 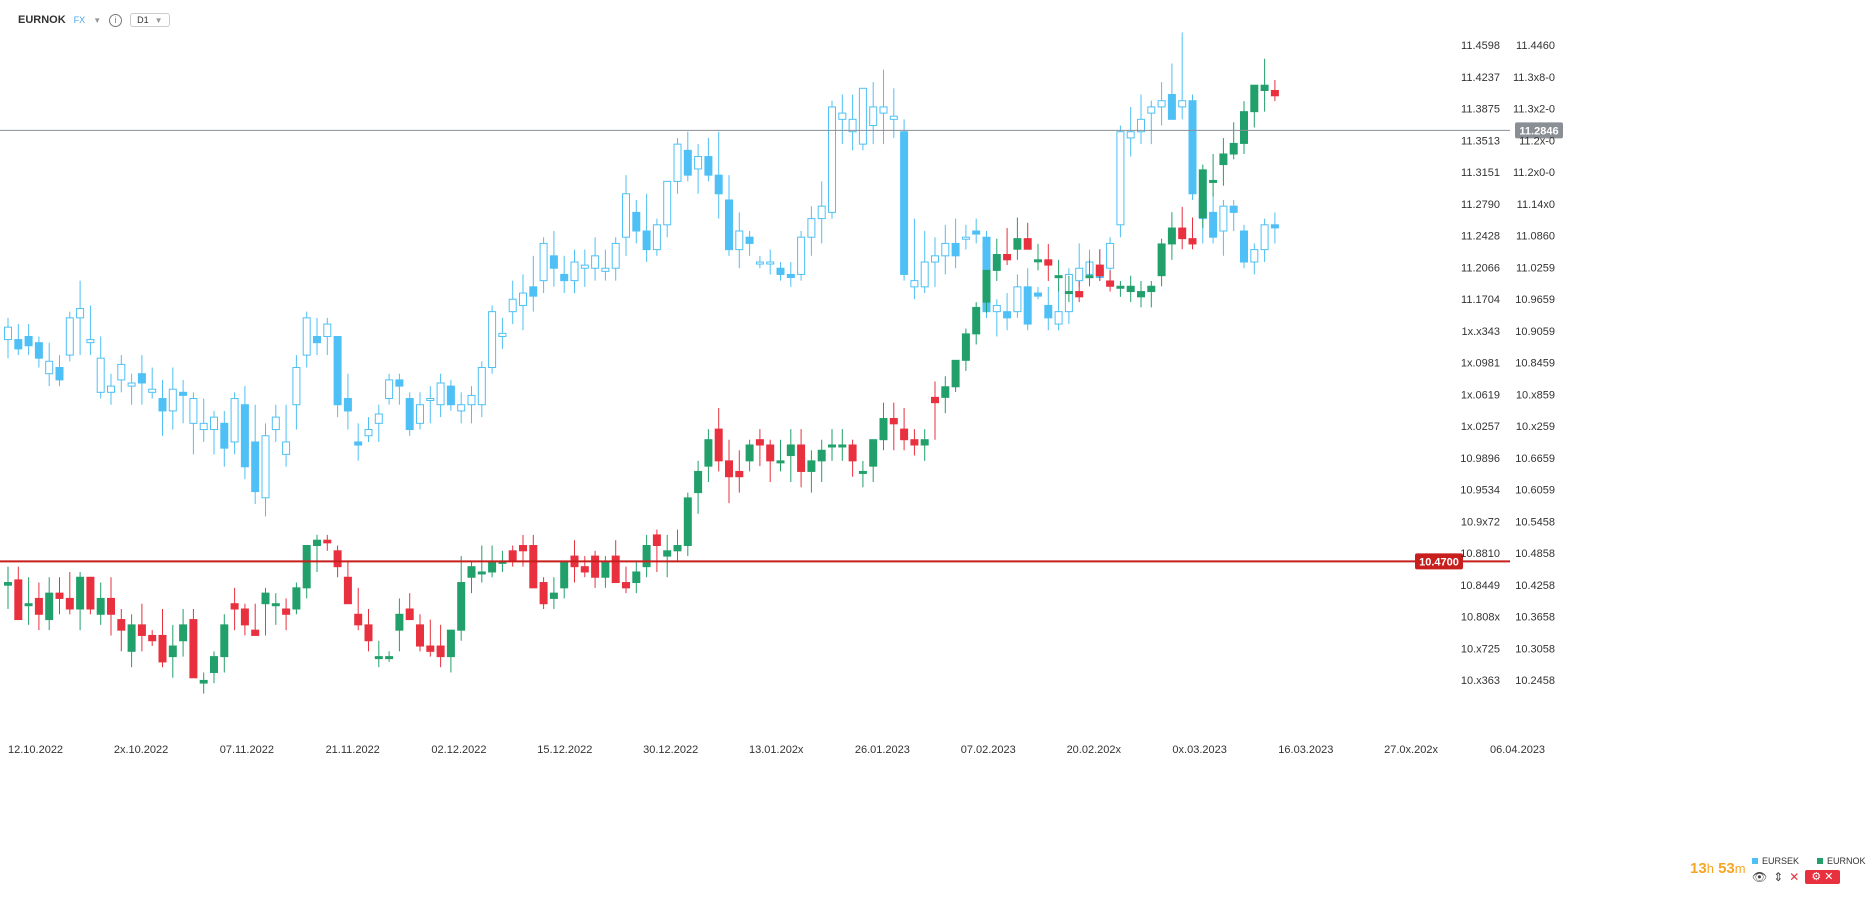 I want to click on close-icon: ✕, so click(x=1794, y=877).